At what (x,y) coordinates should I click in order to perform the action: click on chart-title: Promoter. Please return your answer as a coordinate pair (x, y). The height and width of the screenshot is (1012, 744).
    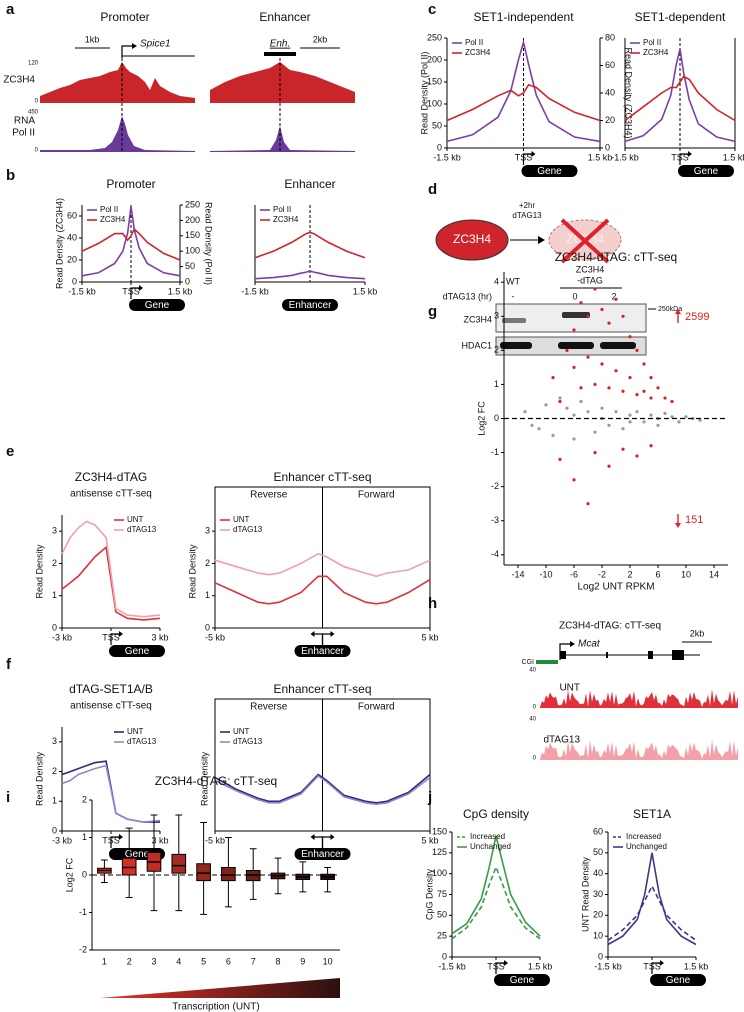
    Looking at the image, I should click on (130, 184).